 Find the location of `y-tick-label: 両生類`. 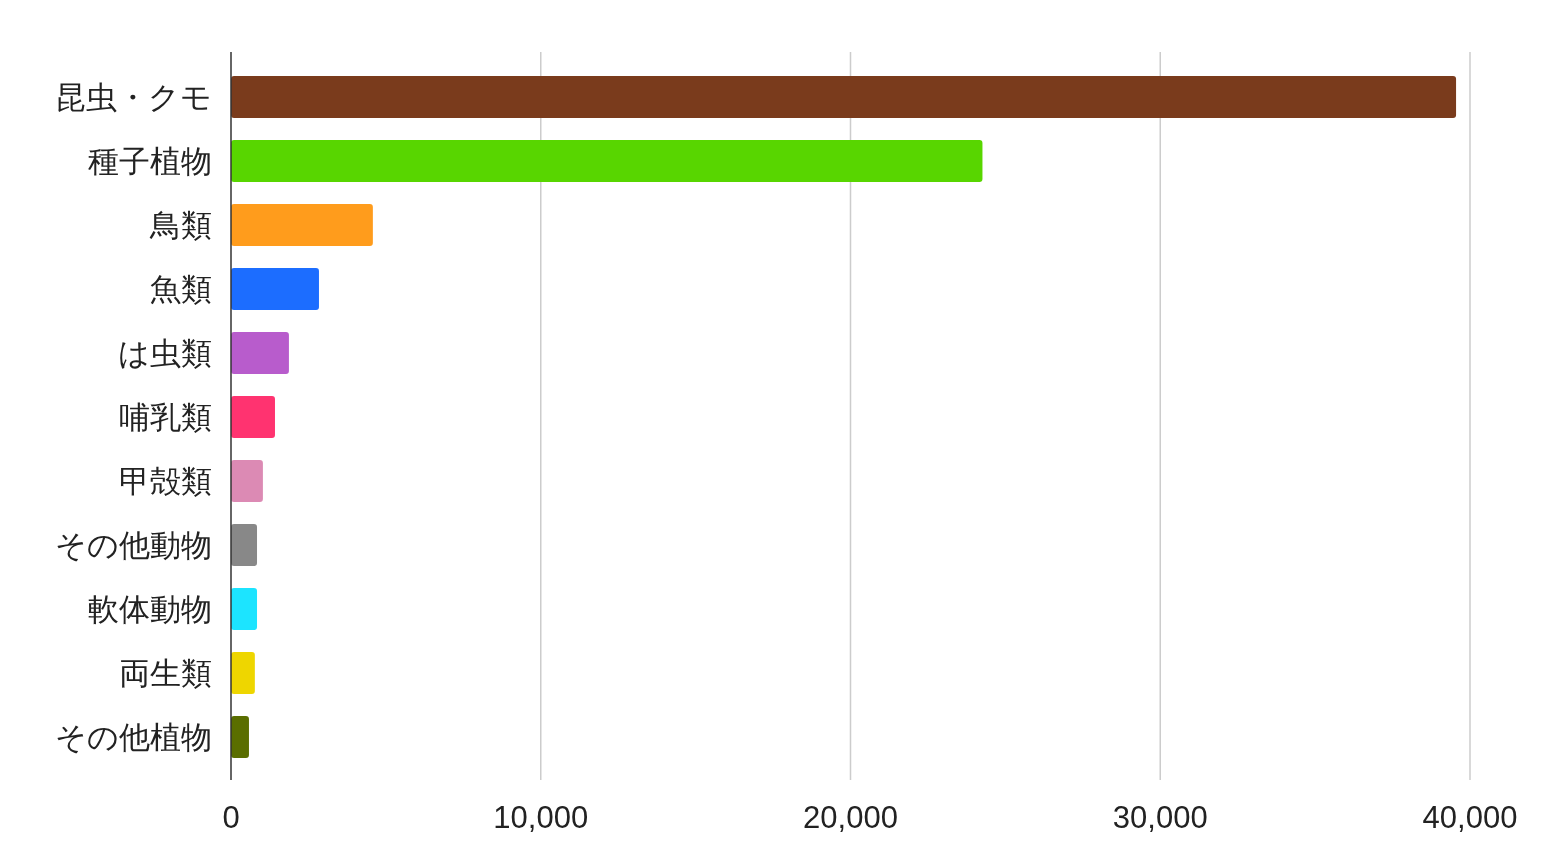

y-tick-label: 両生類 is located at coordinates (165, 673).